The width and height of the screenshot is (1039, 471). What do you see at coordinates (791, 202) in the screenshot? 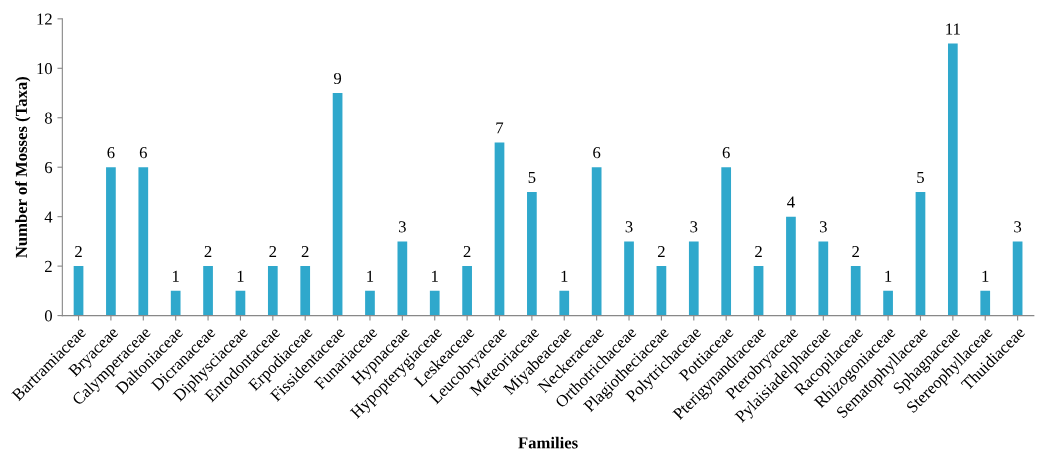
I see `data-label: 4` at bounding box center [791, 202].